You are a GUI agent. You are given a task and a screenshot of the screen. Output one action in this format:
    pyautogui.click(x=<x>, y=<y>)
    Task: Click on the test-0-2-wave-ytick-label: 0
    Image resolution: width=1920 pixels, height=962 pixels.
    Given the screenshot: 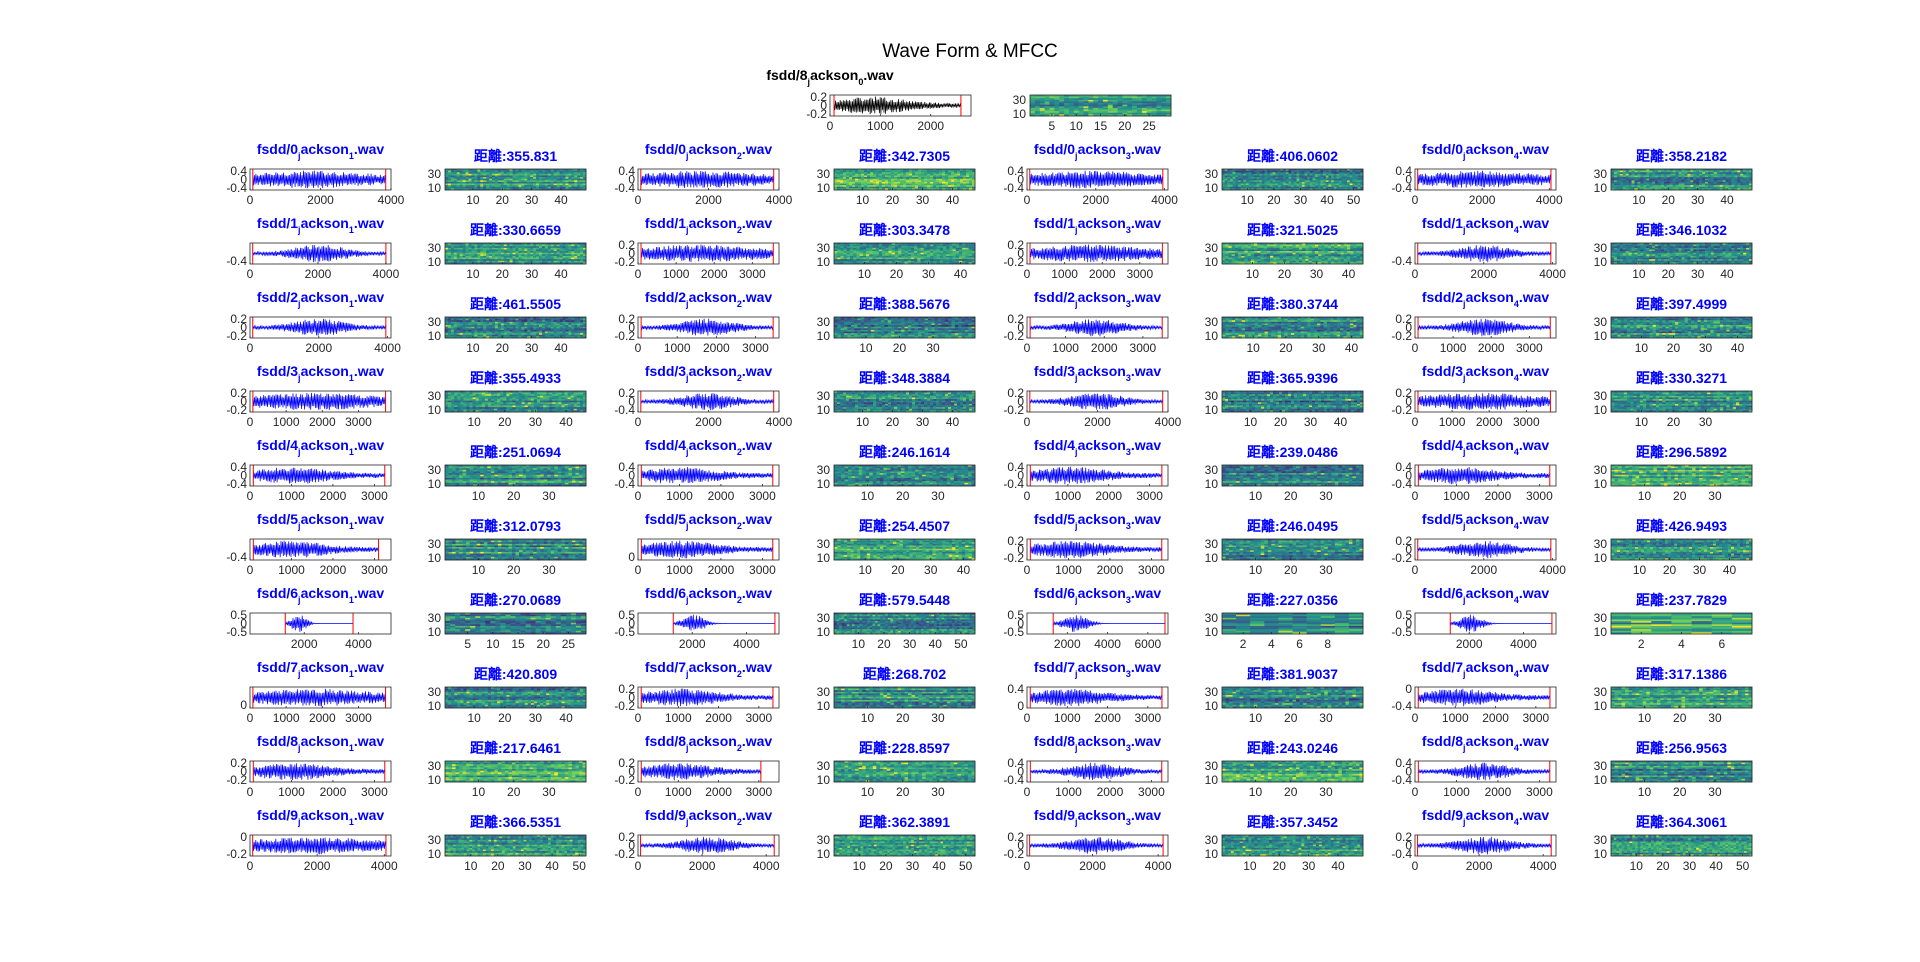 What is the action you would take?
    pyautogui.click(x=1020, y=180)
    